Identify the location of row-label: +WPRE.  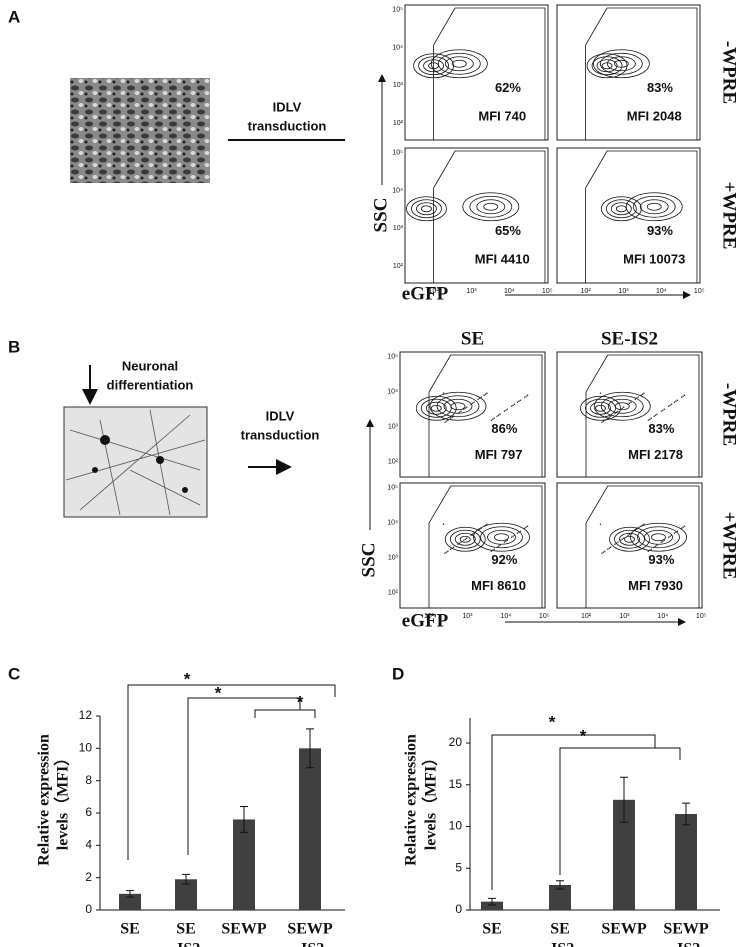
(729, 546).